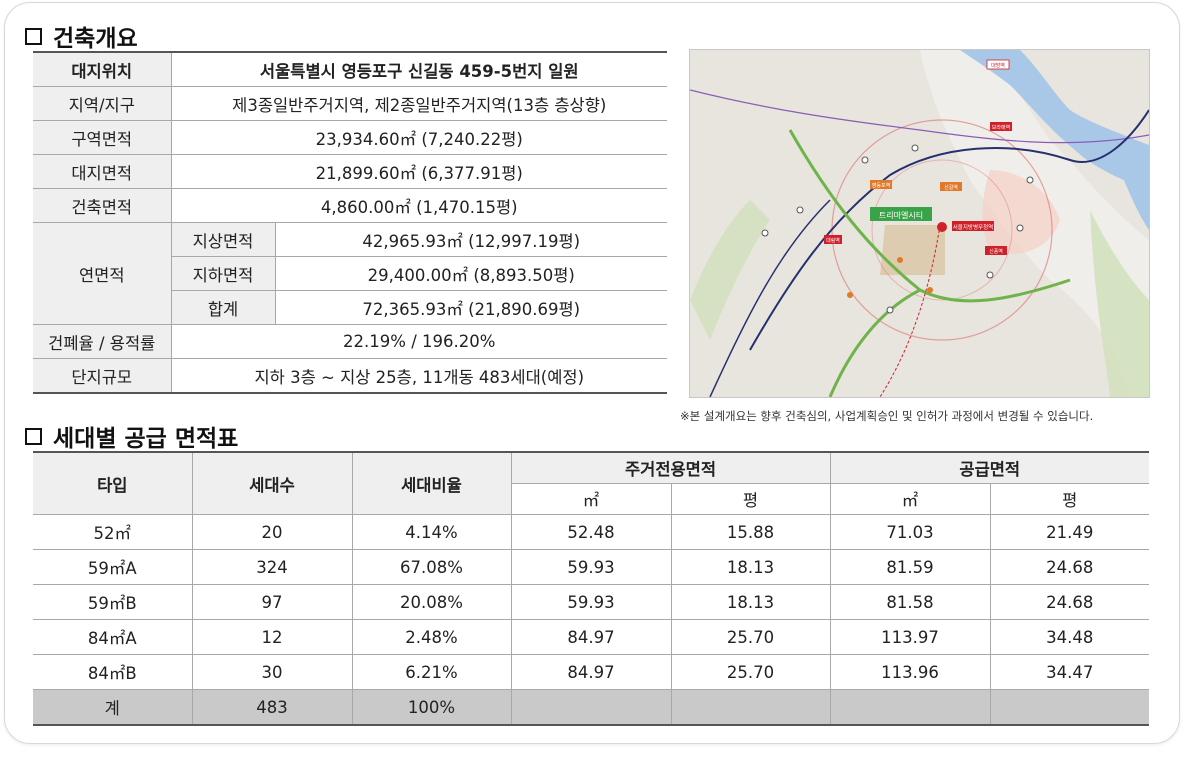 This screenshot has height=758, width=1200. I want to click on ratio-header: 세대비율, so click(431, 483).